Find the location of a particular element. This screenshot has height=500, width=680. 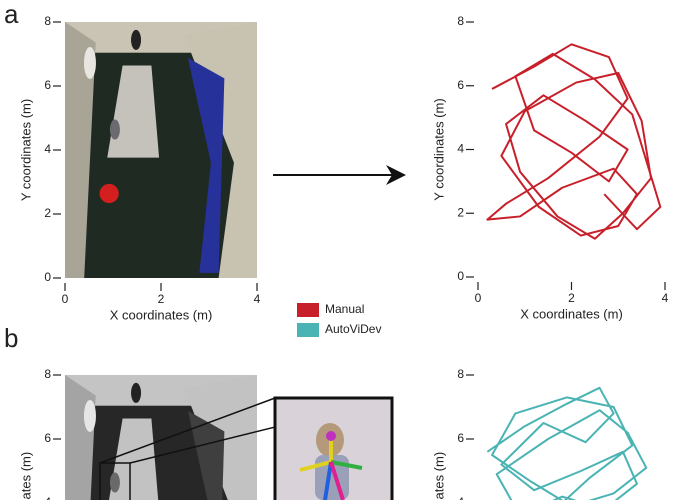

photo-ball is located at coordinates (109, 193).